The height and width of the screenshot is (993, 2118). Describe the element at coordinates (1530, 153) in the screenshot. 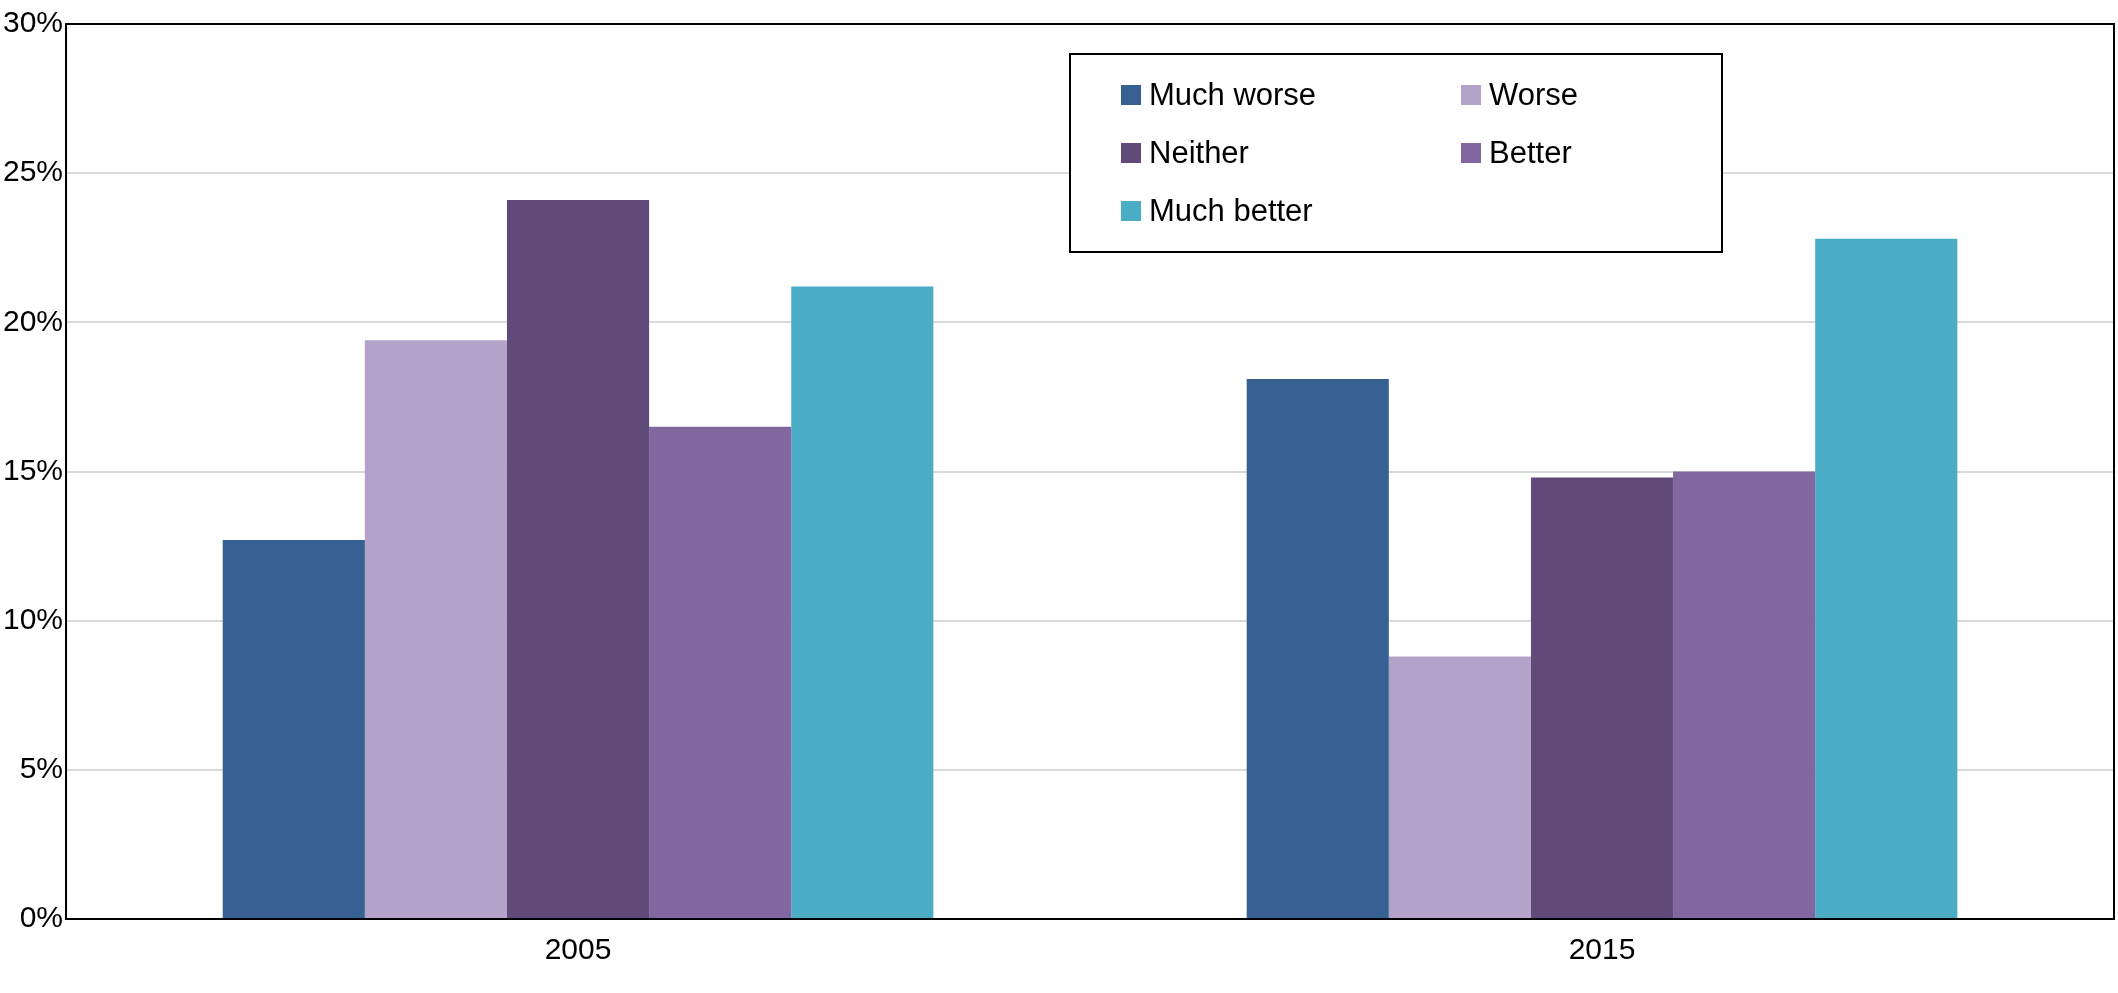

I see `legend-label: Better` at that location.